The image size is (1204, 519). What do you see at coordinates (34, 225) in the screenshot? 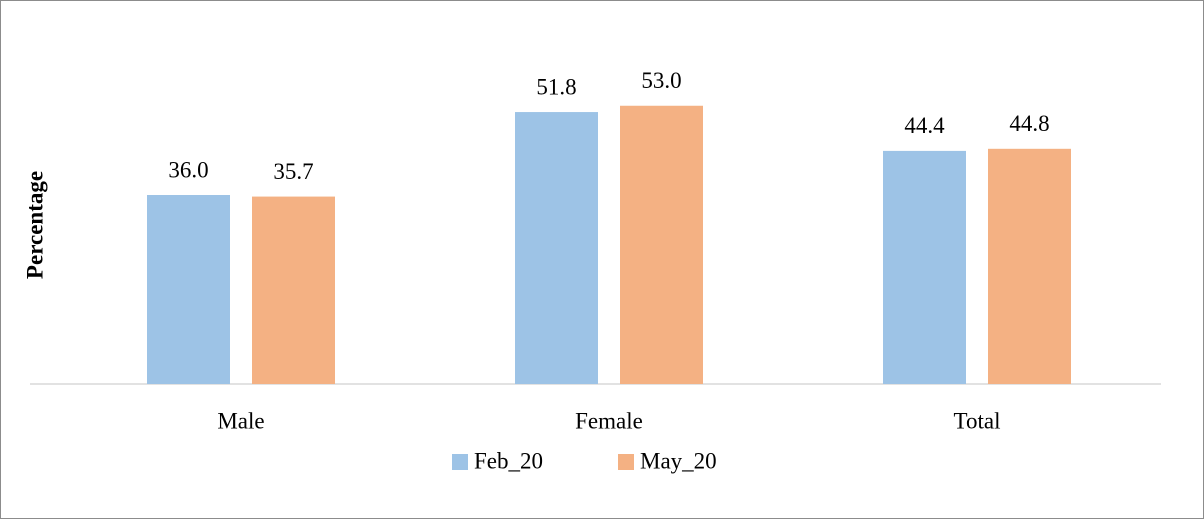
I see `y-axis-title: Percentage` at bounding box center [34, 225].